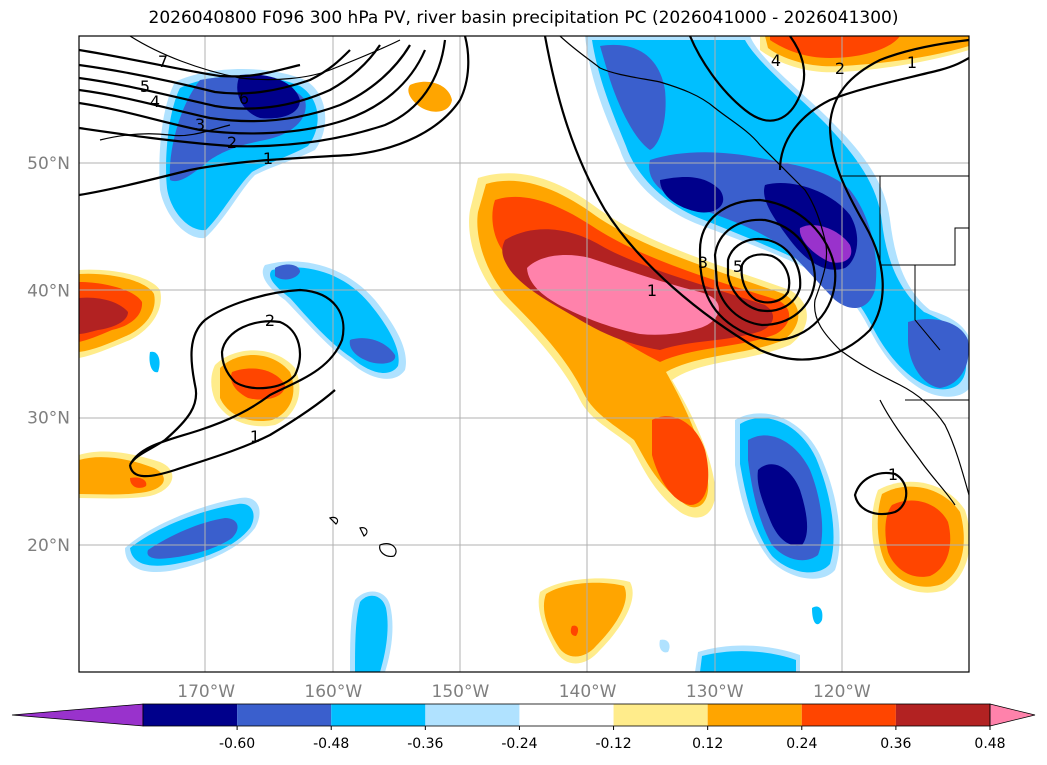  Describe the element at coordinates (917, 452) in the screenshot. I see `coastline-baja` at that location.